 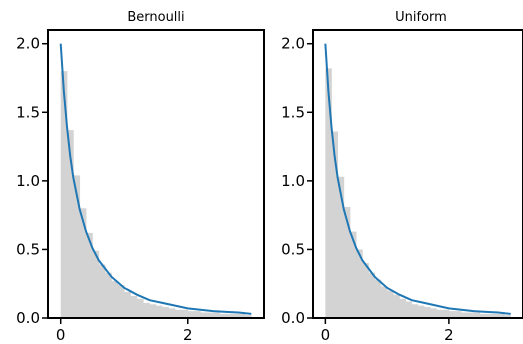 What do you see at coordinates (155, 17) in the screenshot?
I see `panel-title: Bernoulli` at bounding box center [155, 17].